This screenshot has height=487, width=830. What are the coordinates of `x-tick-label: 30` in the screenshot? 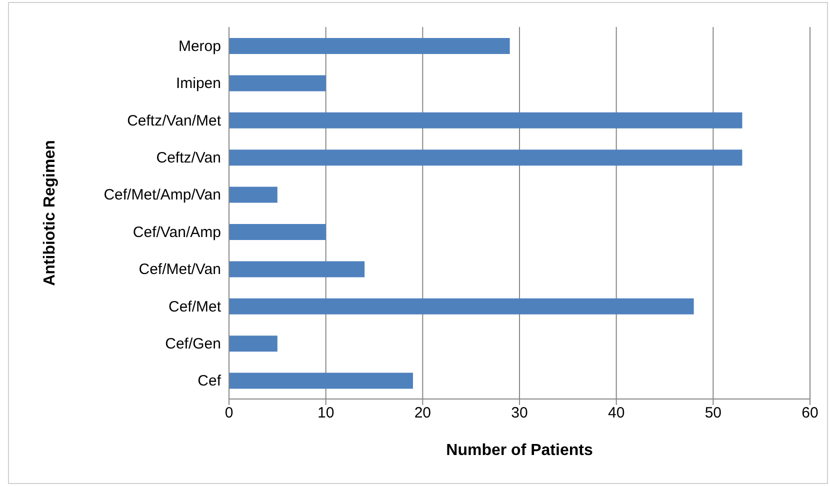 It's located at (519, 413).